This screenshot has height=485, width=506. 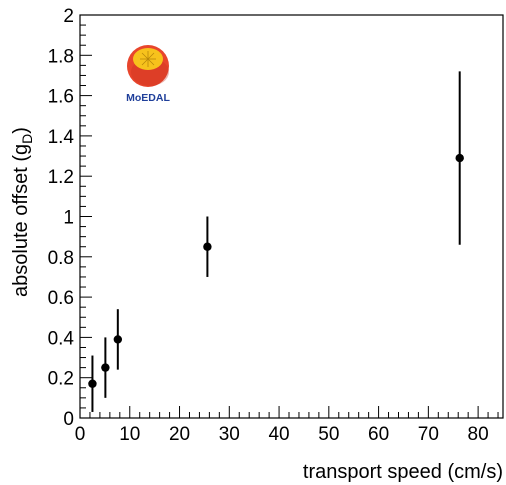 What do you see at coordinates (21, 220) in the screenshot?
I see `y-axis-title-main: absolute offset (g` at bounding box center [21, 220].